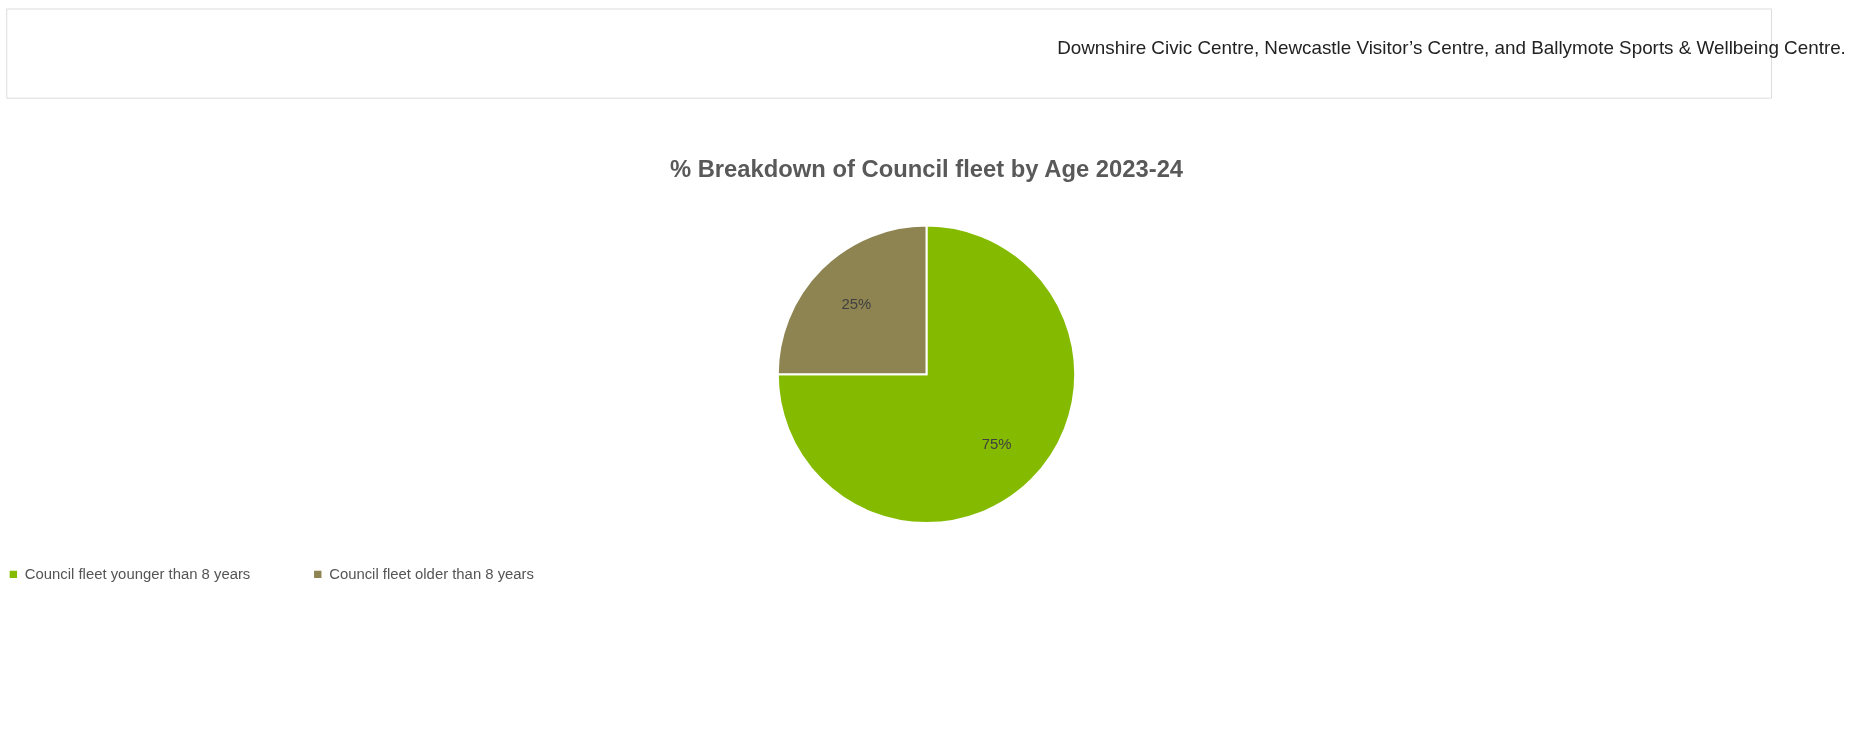 The height and width of the screenshot is (756, 1852). What do you see at coordinates (432, 574) in the screenshot?
I see `legend-label: Council fleet older than 8 years` at bounding box center [432, 574].